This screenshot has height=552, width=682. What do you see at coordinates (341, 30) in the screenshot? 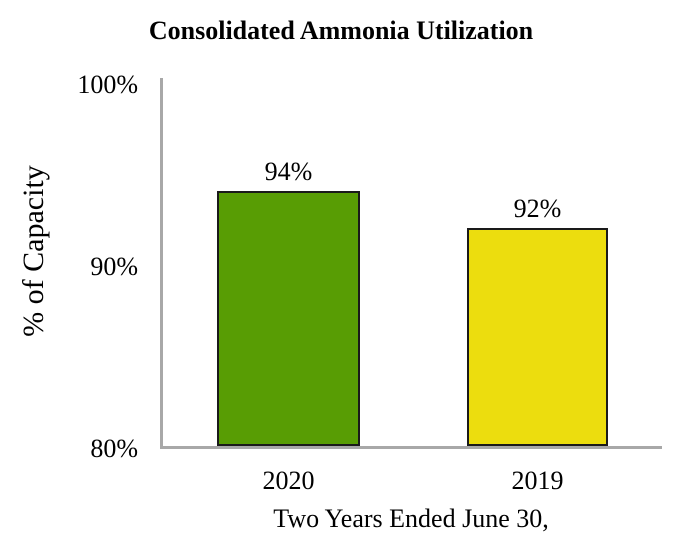
I see `chart-title: Consolidated Ammonia Utilization` at bounding box center [341, 30].